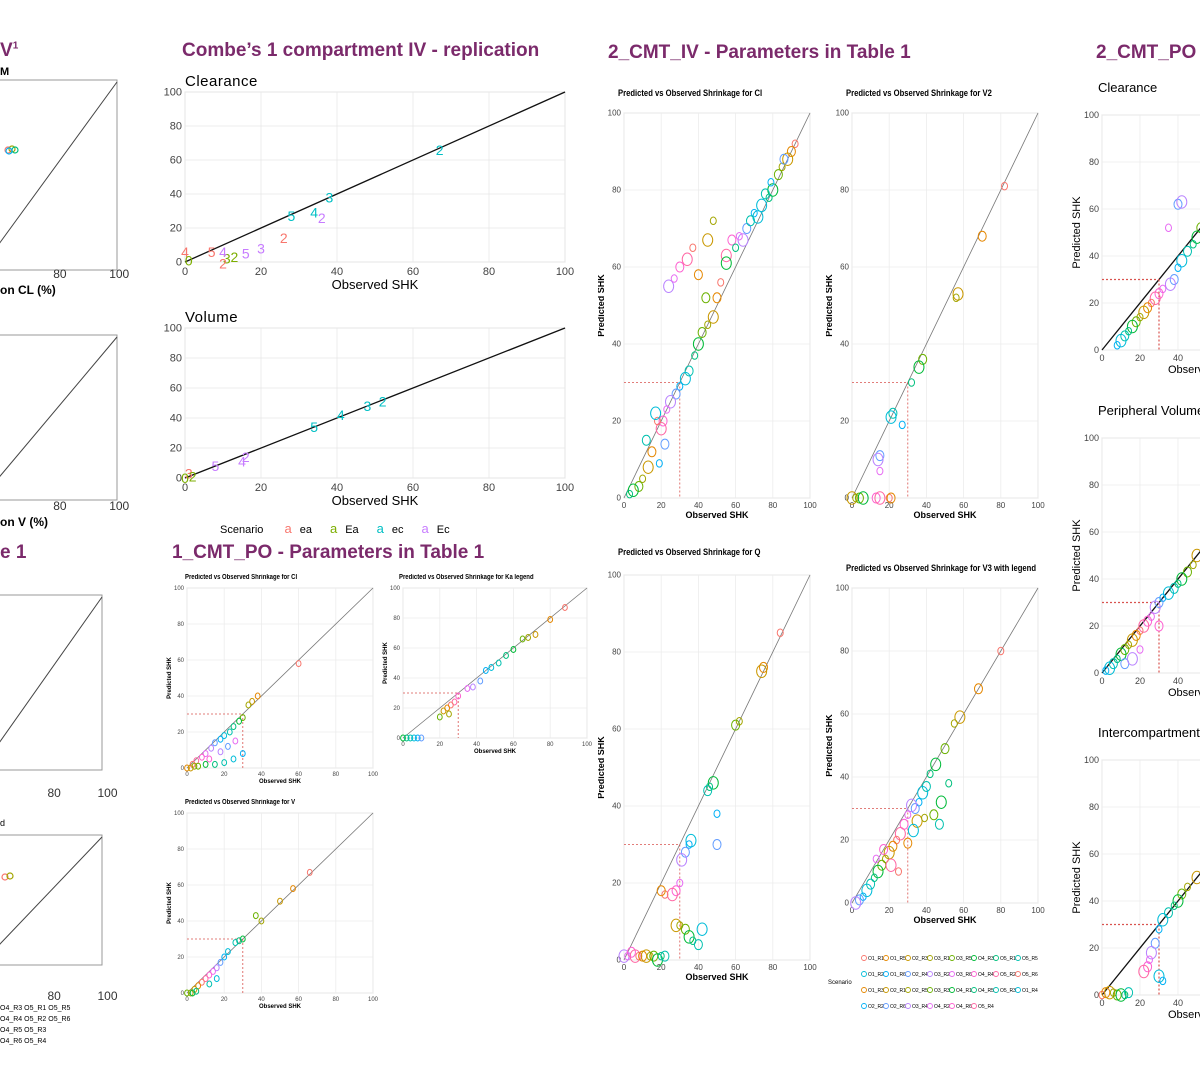 The image size is (1200, 1080). What do you see at coordinates (330, 197) in the screenshot?
I see `data-point-label: 3` at bounding box center [330, 197].